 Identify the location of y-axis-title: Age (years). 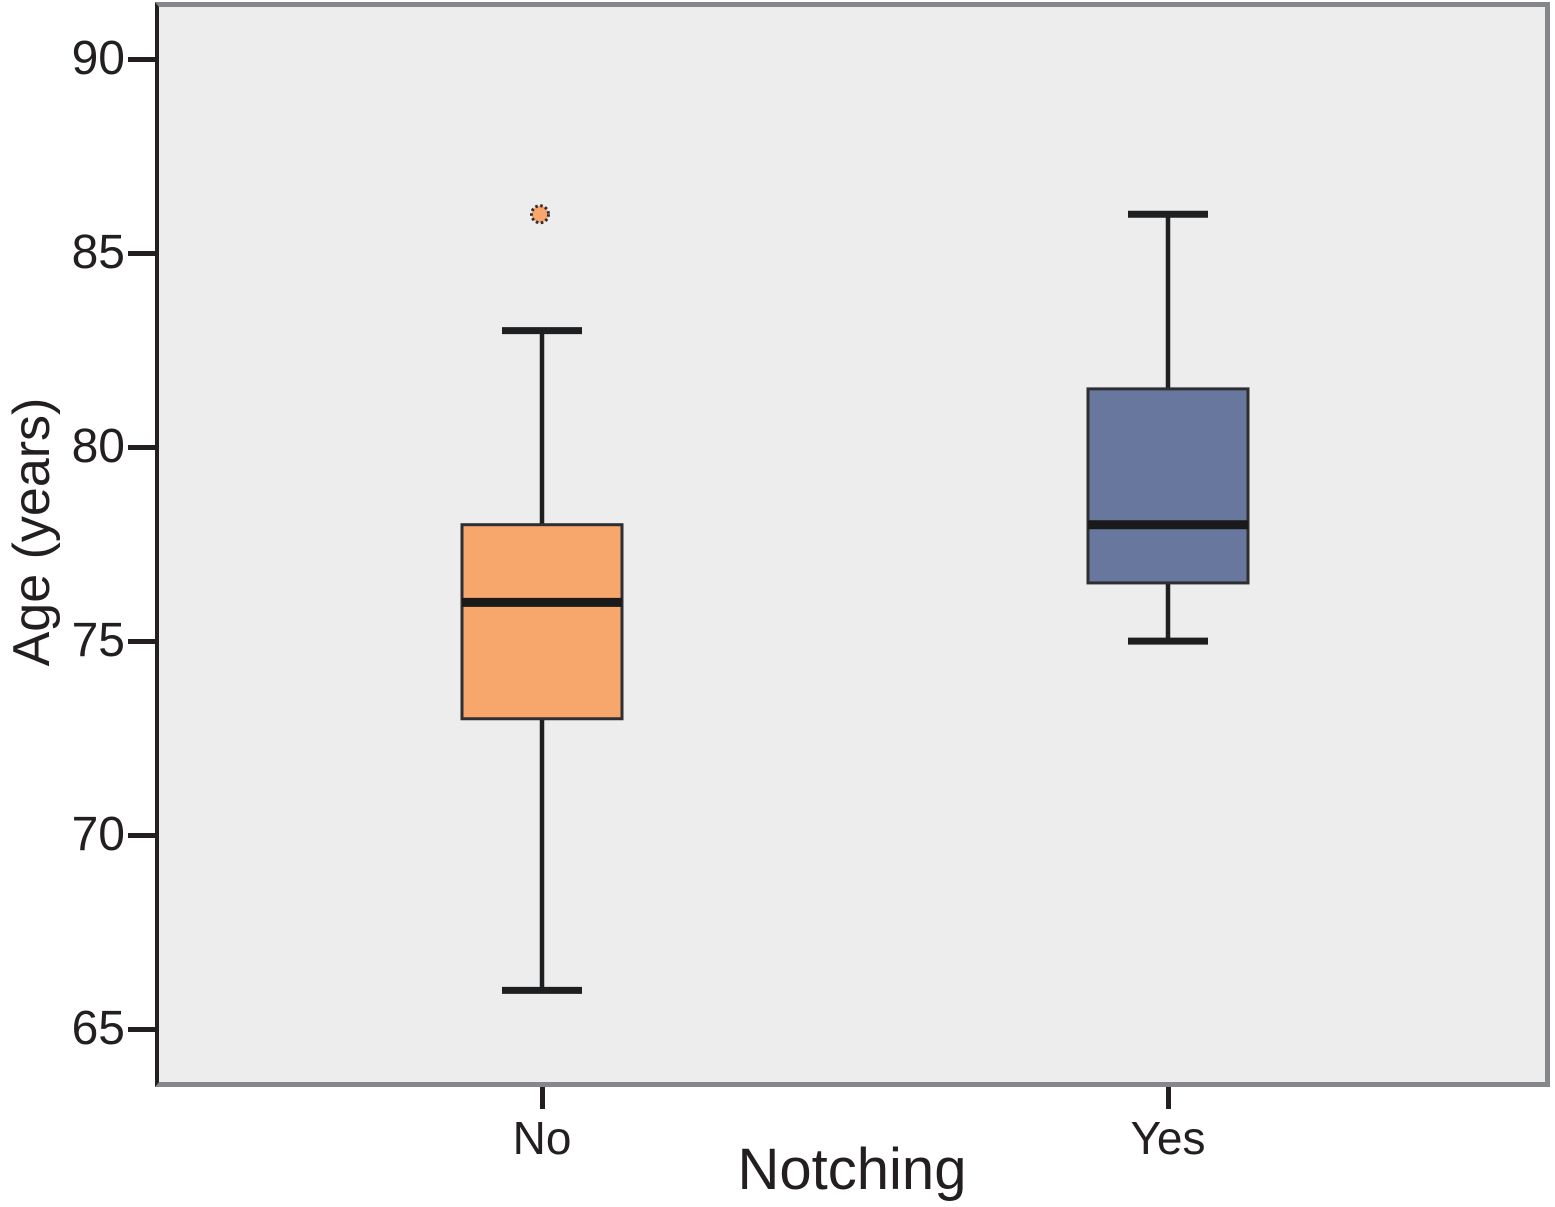
(32, 532).